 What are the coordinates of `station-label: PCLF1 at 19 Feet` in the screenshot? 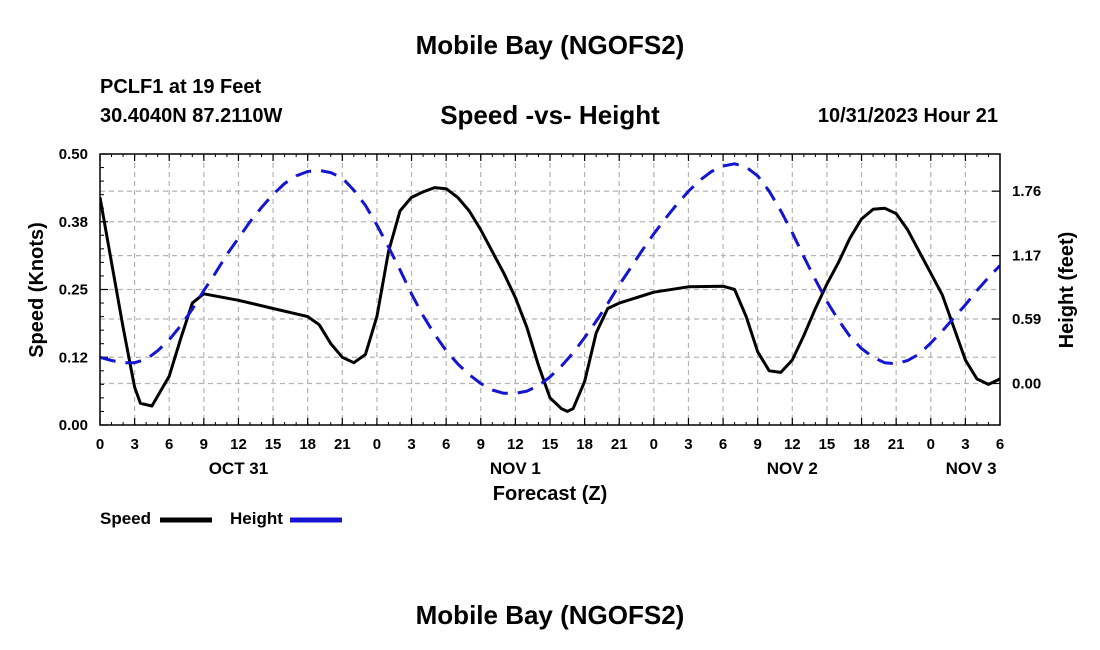 It's located at (181, 87).